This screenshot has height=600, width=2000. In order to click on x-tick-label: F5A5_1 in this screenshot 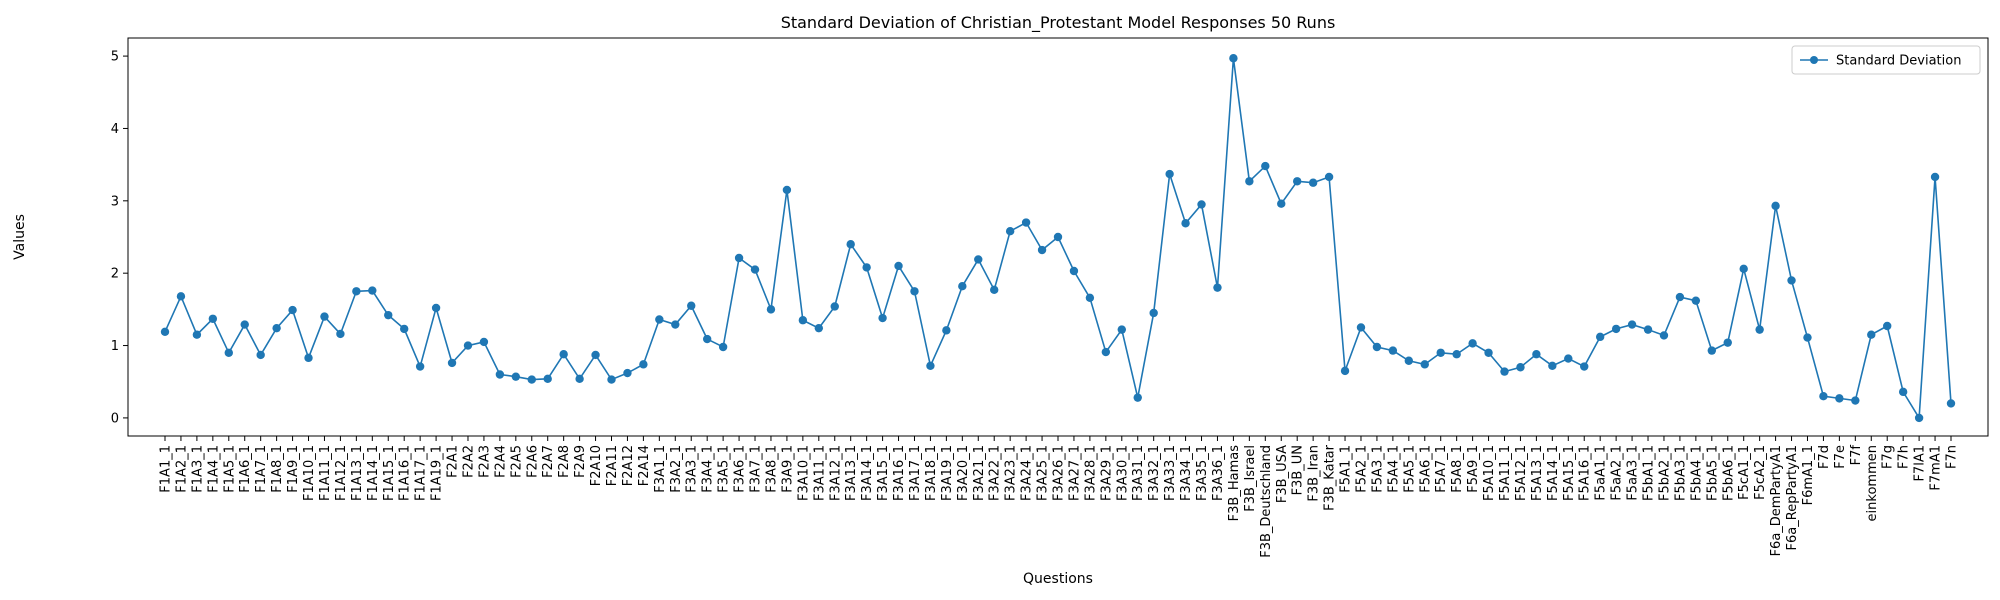, I will do `click(1409, 469)`.